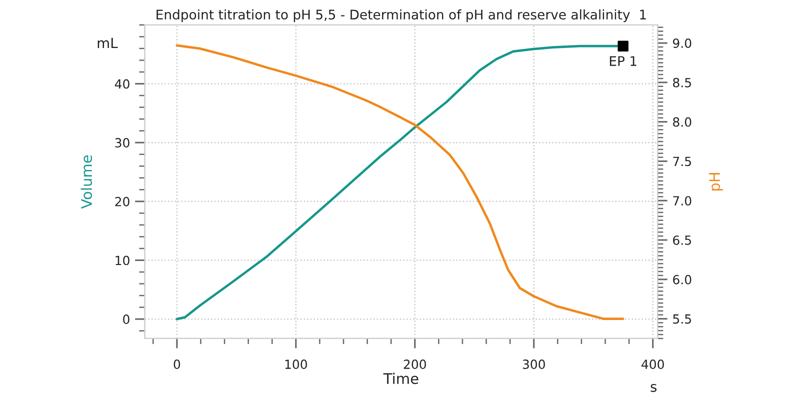  I want to click on y2-tick-label: 6.0, so click(682, 279).